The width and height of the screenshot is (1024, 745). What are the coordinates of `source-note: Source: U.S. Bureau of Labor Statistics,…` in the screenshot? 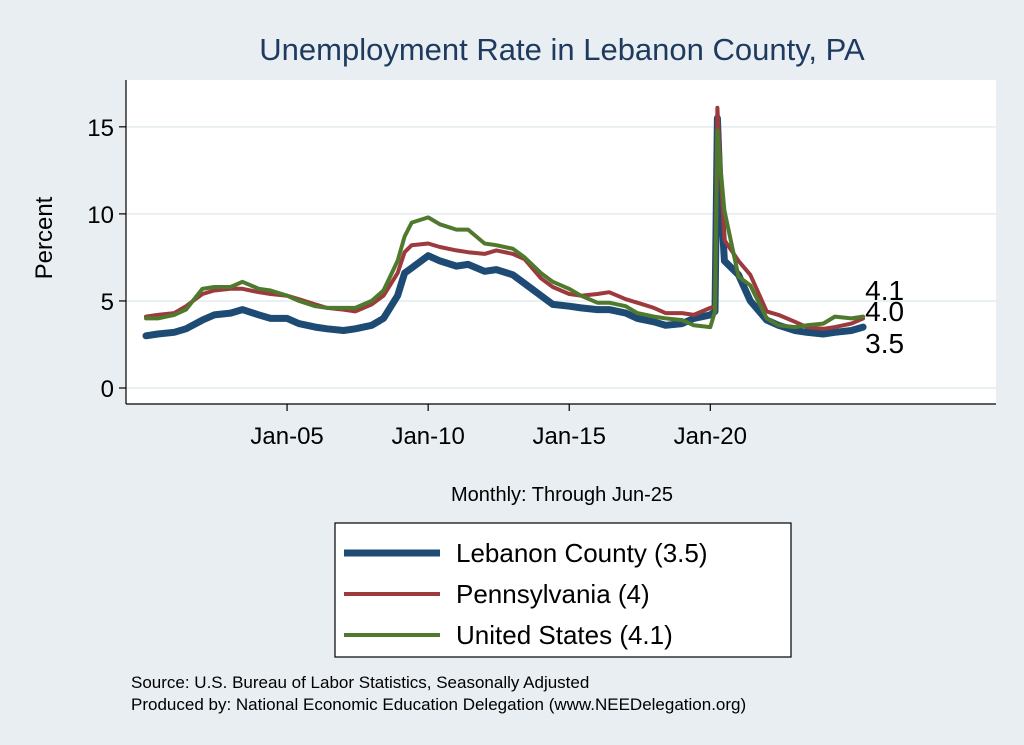 It's located at (360, 682).